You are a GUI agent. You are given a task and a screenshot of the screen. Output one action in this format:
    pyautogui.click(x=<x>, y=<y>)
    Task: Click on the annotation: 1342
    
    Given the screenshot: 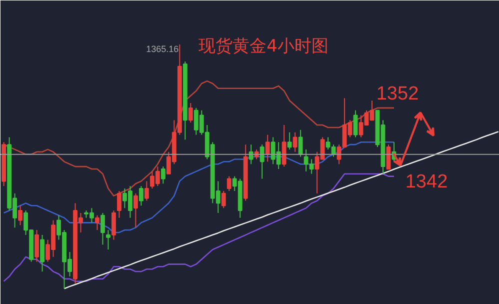 What is the action you would take?
    pyautogui.click(x=426, y=182)
    